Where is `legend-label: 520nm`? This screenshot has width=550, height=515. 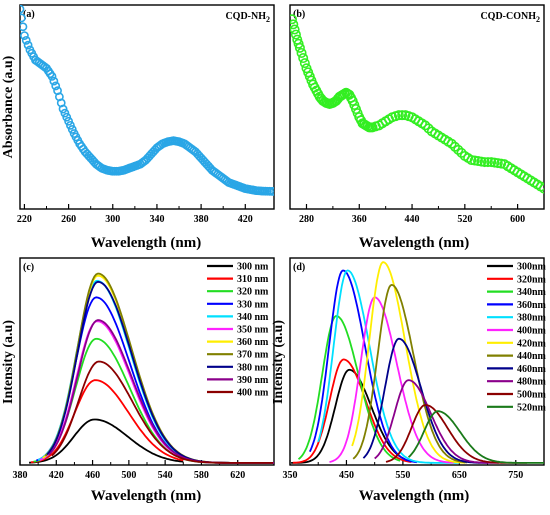
legend-label: 520nm is located at coordinates (532, 407).